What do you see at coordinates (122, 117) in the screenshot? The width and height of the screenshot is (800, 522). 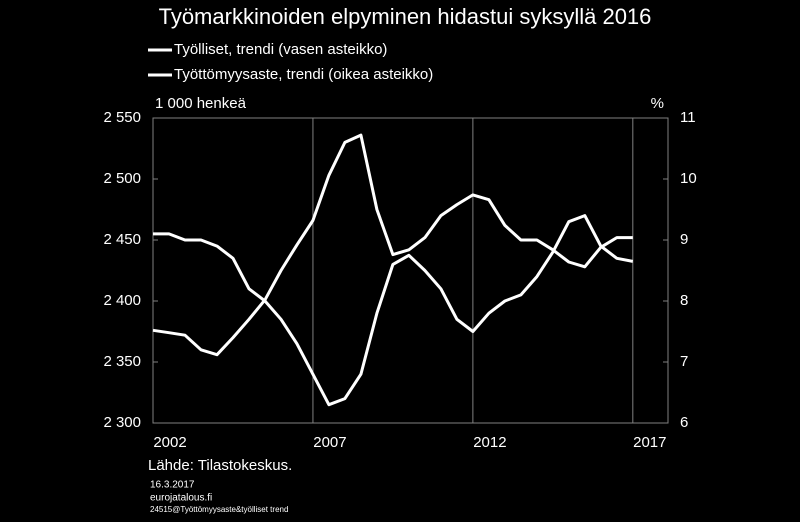 I see `y-tick-label: 2 550` at bounding box center [122, 117].